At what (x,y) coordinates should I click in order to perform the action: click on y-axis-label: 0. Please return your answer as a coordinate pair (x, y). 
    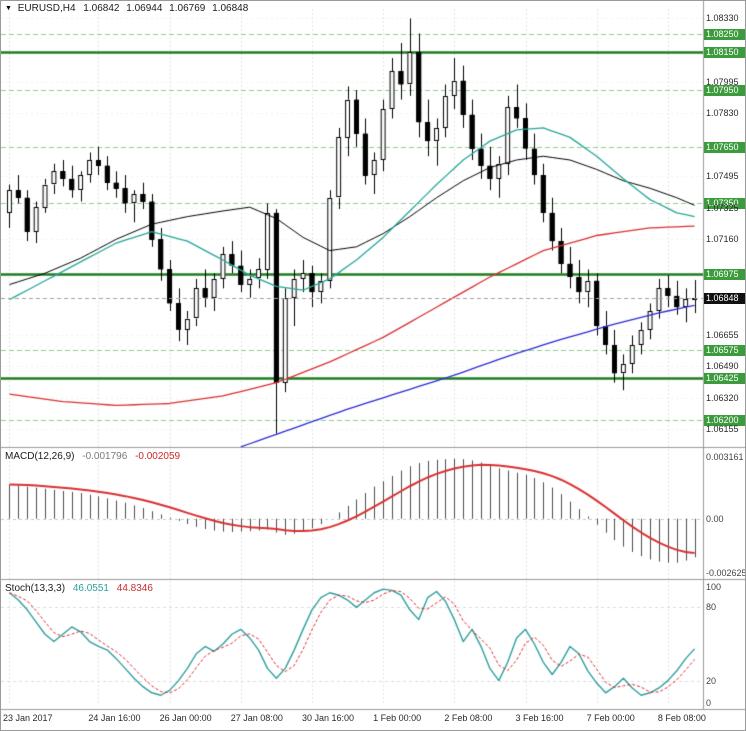
    Looking at the image, I should click on (709, 703).